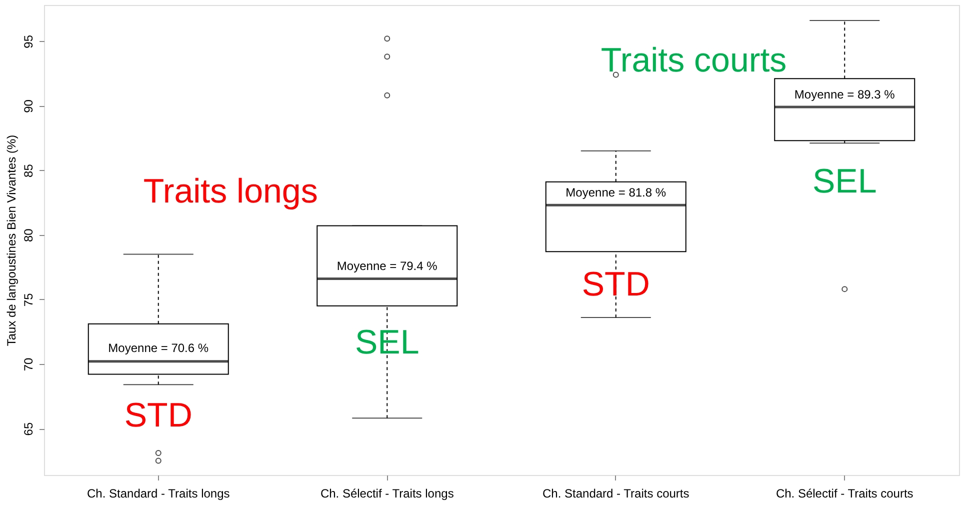 The width and height of the screenshot is (975, 522). What do you see at coordinates (230, 191) in the screenshot?
I see `annotation: Traits longs` at bounding box center [230, 191].